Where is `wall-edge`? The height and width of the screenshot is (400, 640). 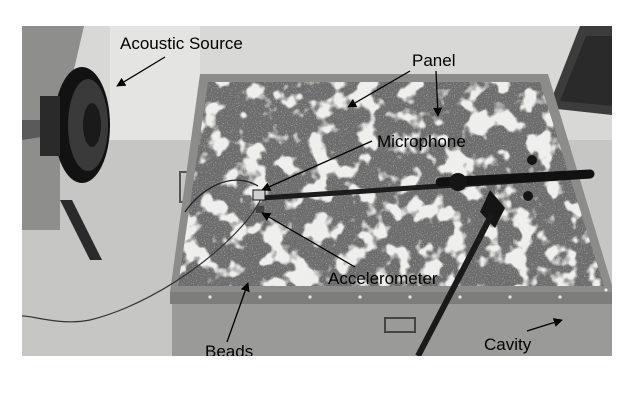 wall-edge is located at coordinates (155, 83).